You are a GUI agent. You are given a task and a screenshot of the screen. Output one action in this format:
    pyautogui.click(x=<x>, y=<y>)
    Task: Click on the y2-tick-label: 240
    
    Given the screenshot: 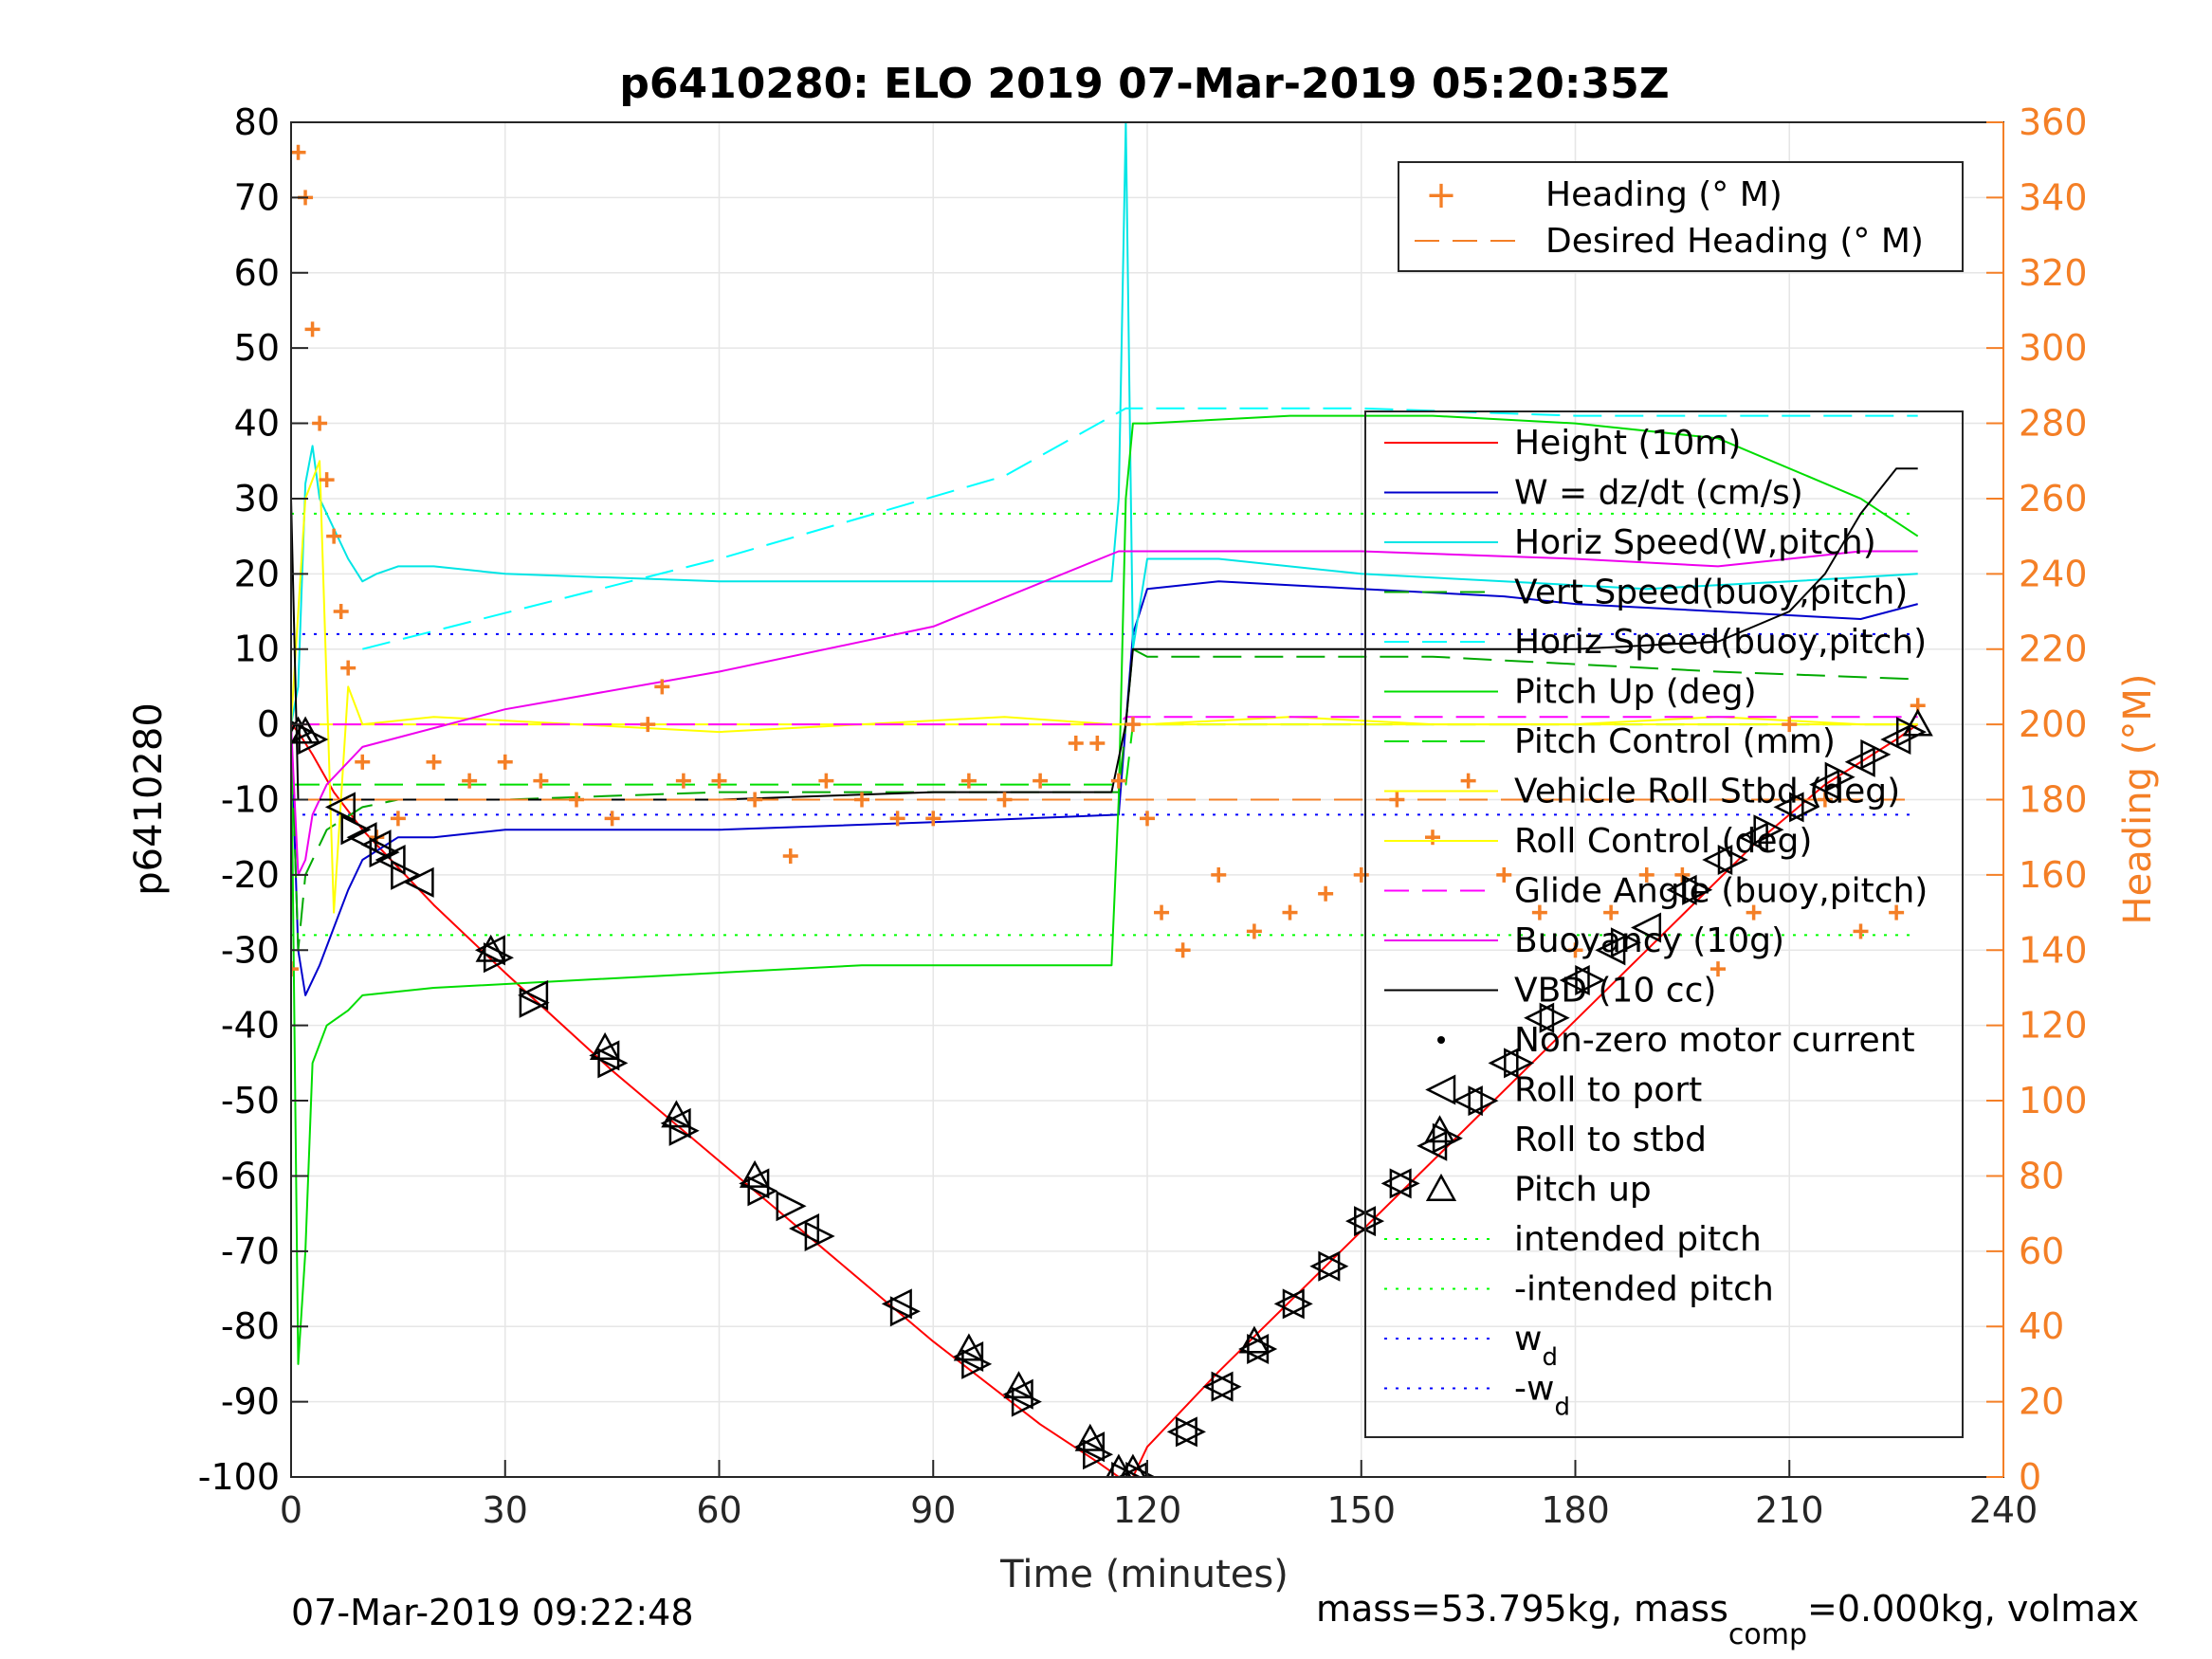 What is the action you would take?
    pyautogui.click(x=2053, y=573)
    